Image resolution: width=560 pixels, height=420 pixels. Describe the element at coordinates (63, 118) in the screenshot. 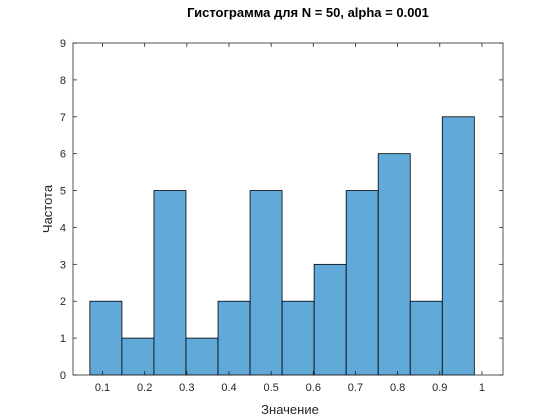

I see `y-tick-label: 7` at that location.